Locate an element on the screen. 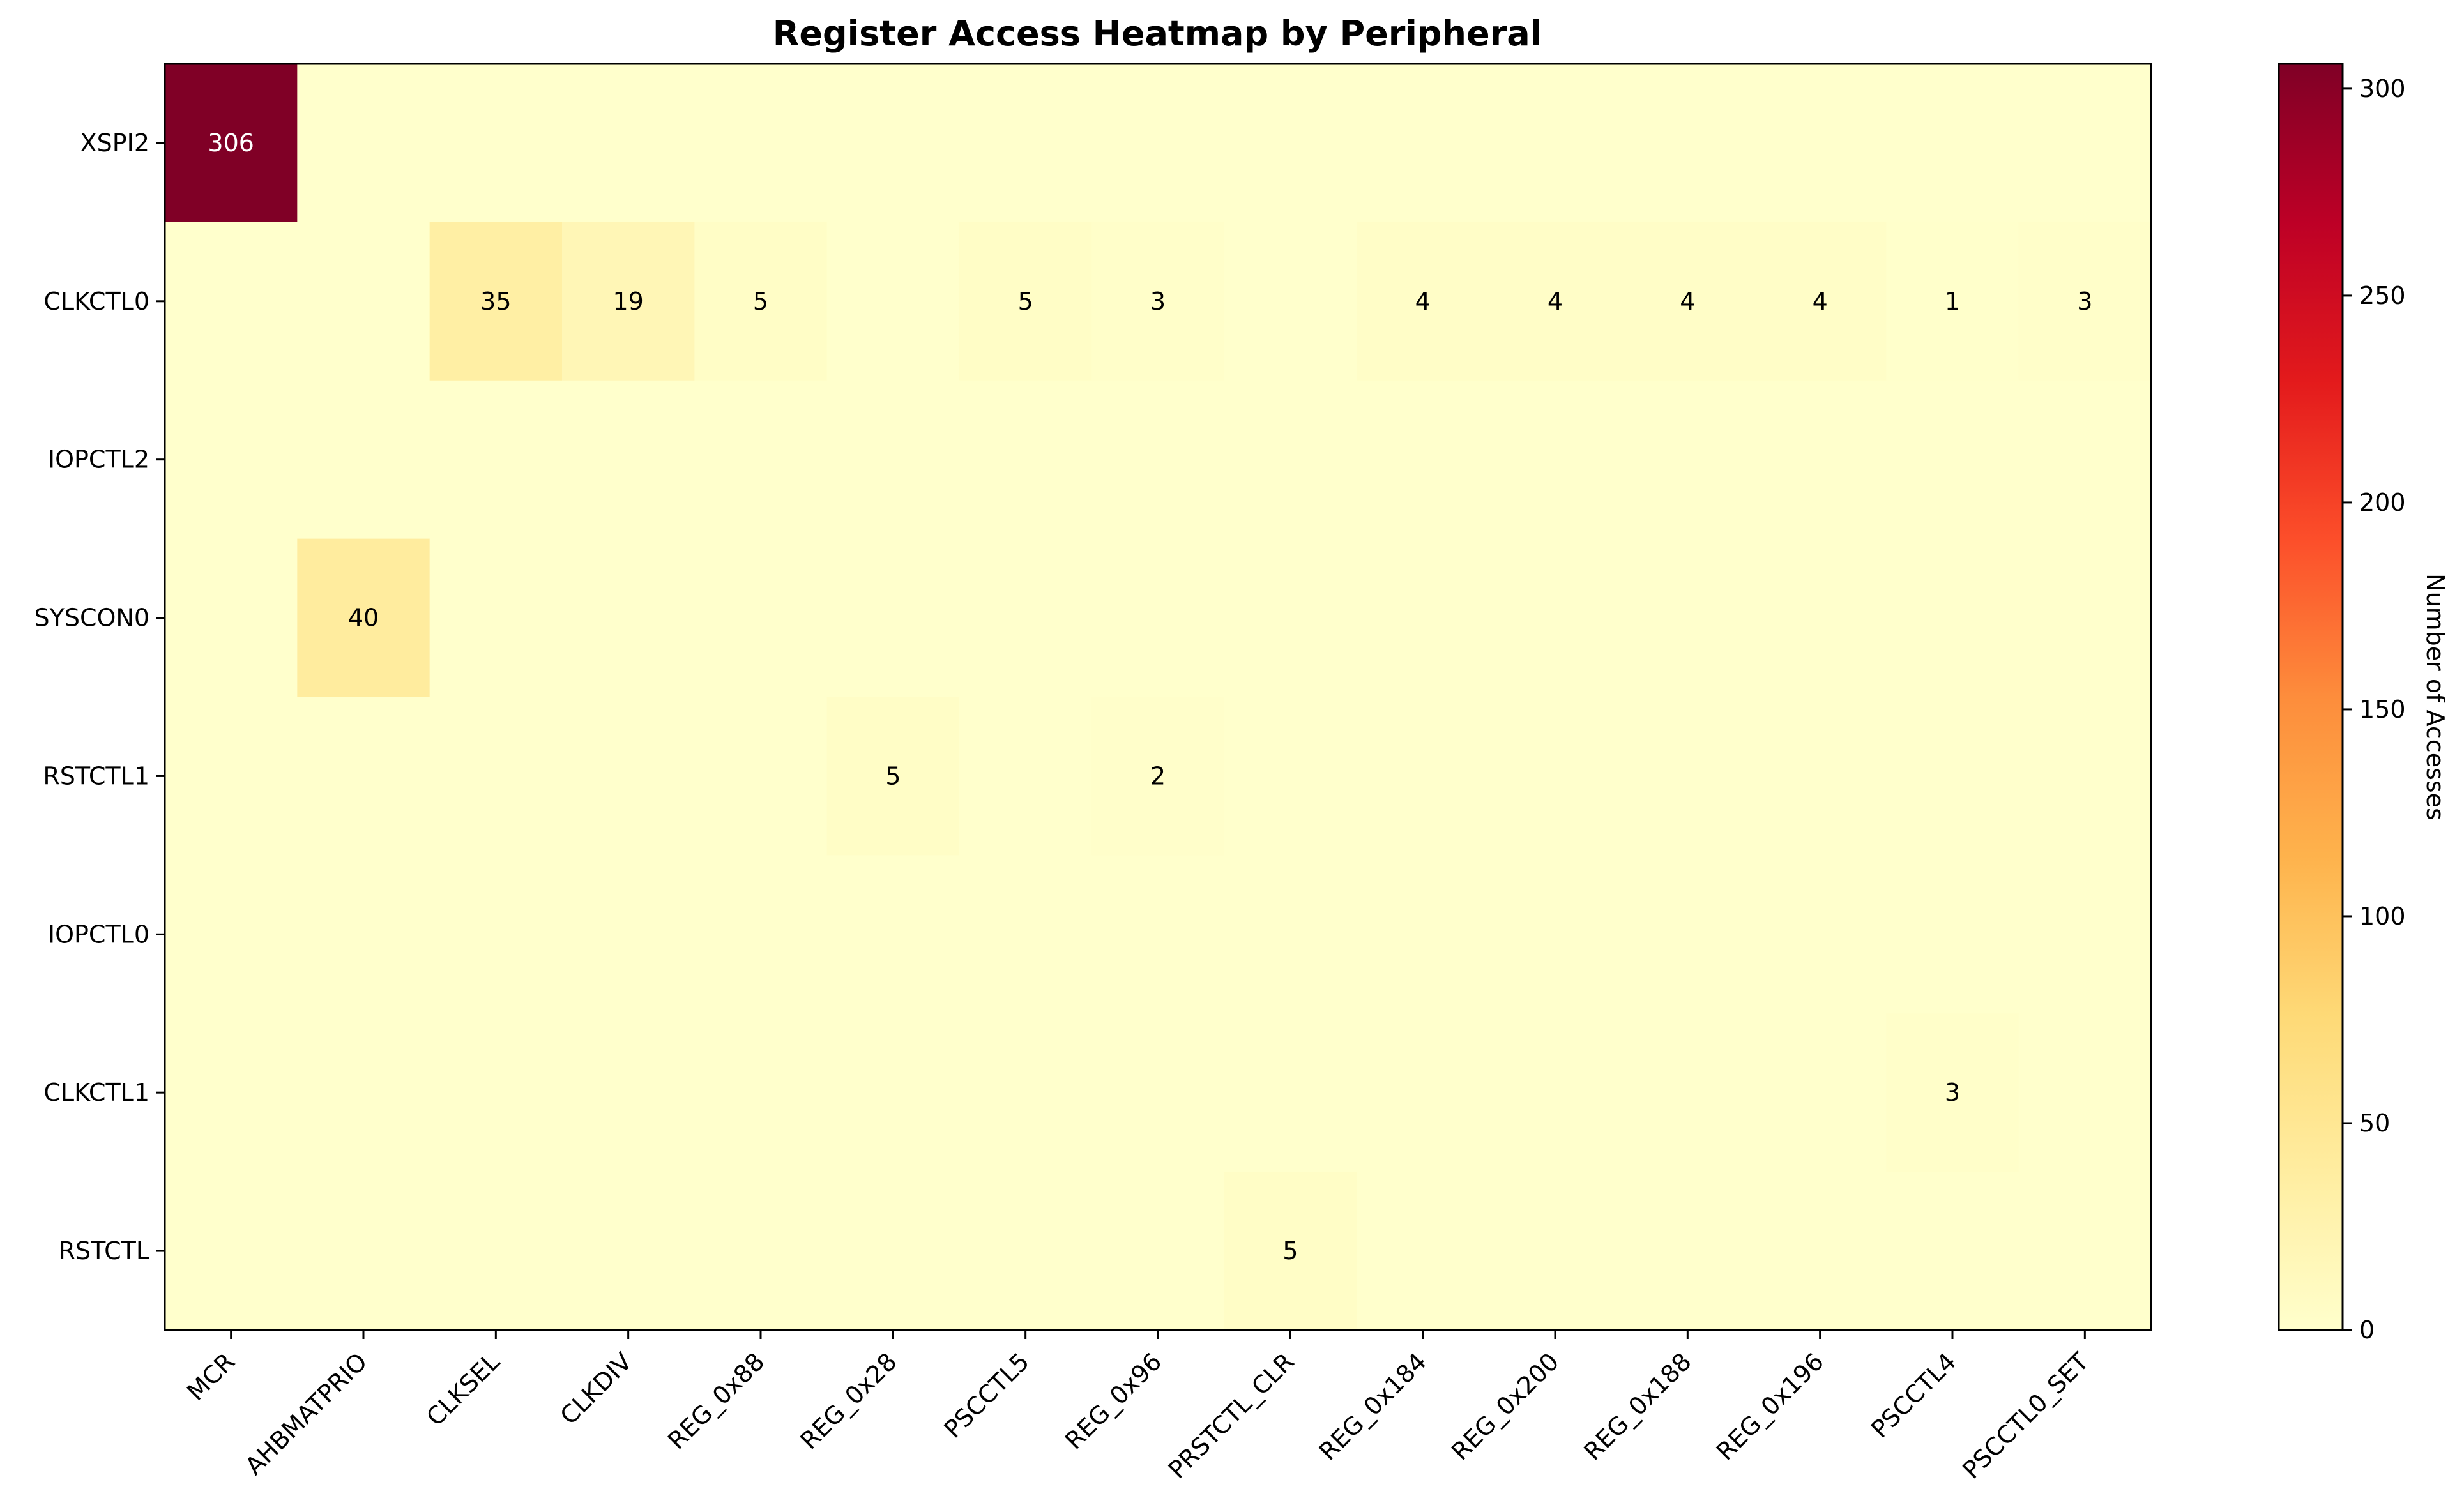  y-tick-label: IOPCTL0 is located at coordinates (98, 934).